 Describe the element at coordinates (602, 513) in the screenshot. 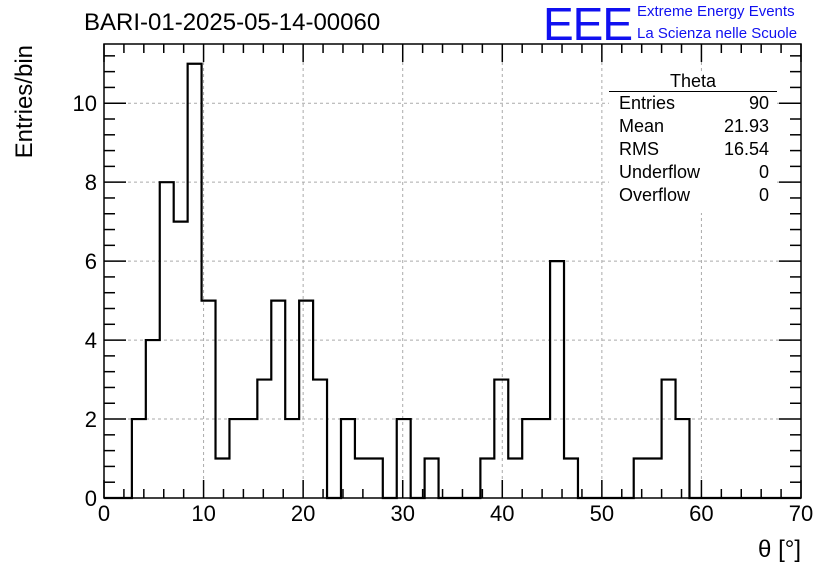

I see `x-tick-label: 50` at that location.